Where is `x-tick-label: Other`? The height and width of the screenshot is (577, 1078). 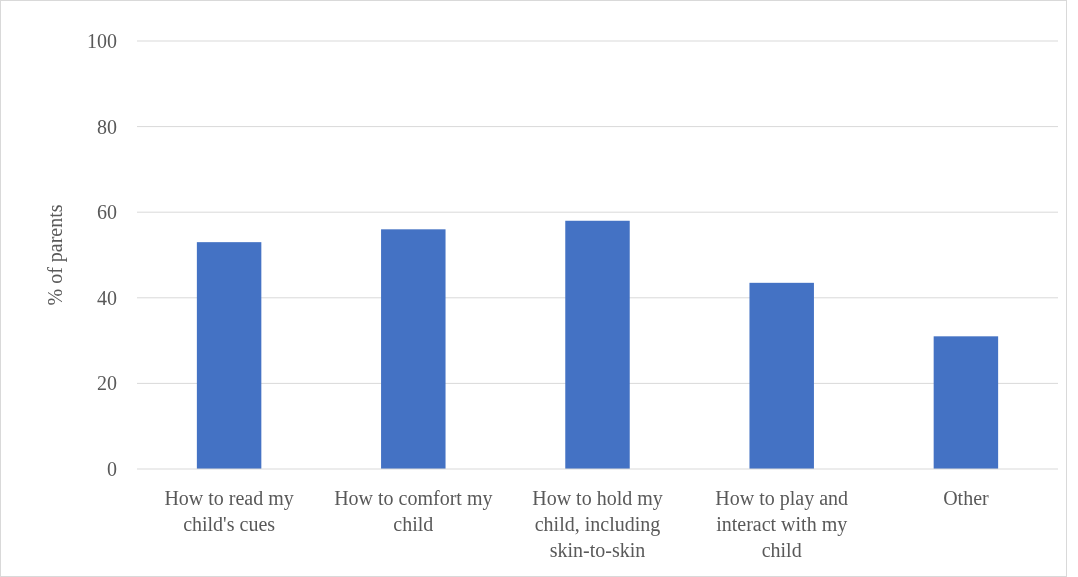
x-tick-label: Other is located at coordinates (966, 498).